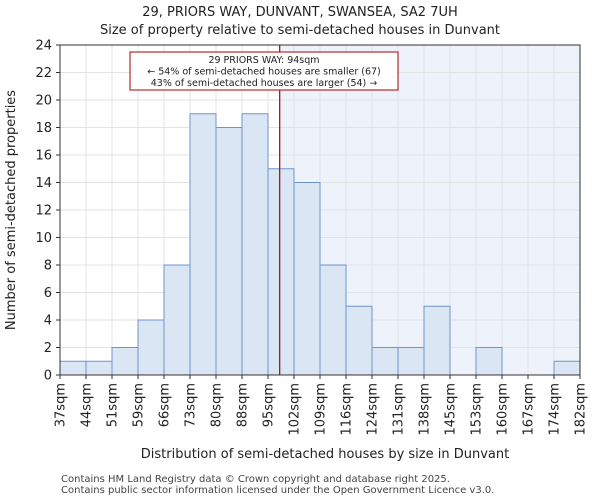 This screenshot has height=504, width=600. I want to click on x-tick-label: 37sqm, so click(61, 405).